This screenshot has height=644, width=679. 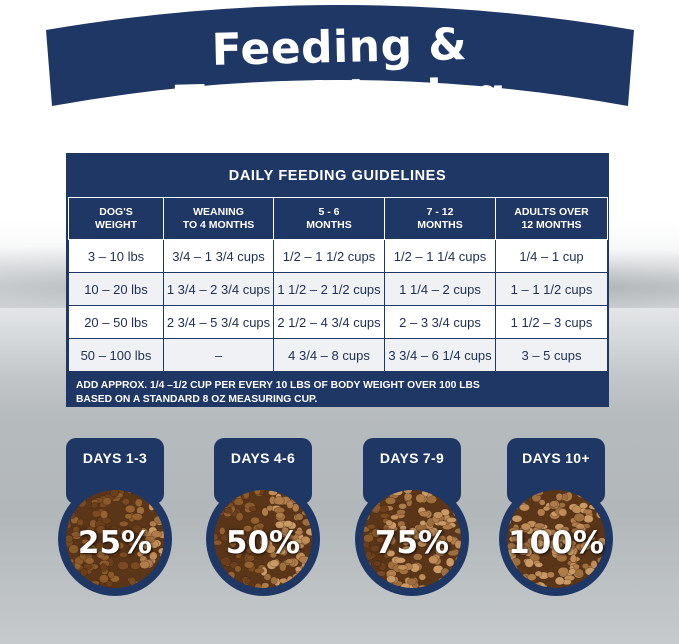 What do you see at coordinates (440, 256) in the screenshot?
I see `table-cell: 1/2 – 1 1/4 cups` at bounding box center [440, 256].